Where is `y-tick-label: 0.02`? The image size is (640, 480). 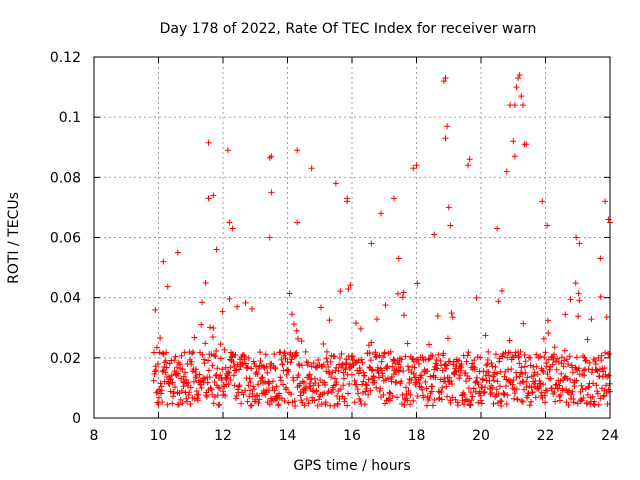 y-tick-label: 0.02 is located at coordinates (65, 359).